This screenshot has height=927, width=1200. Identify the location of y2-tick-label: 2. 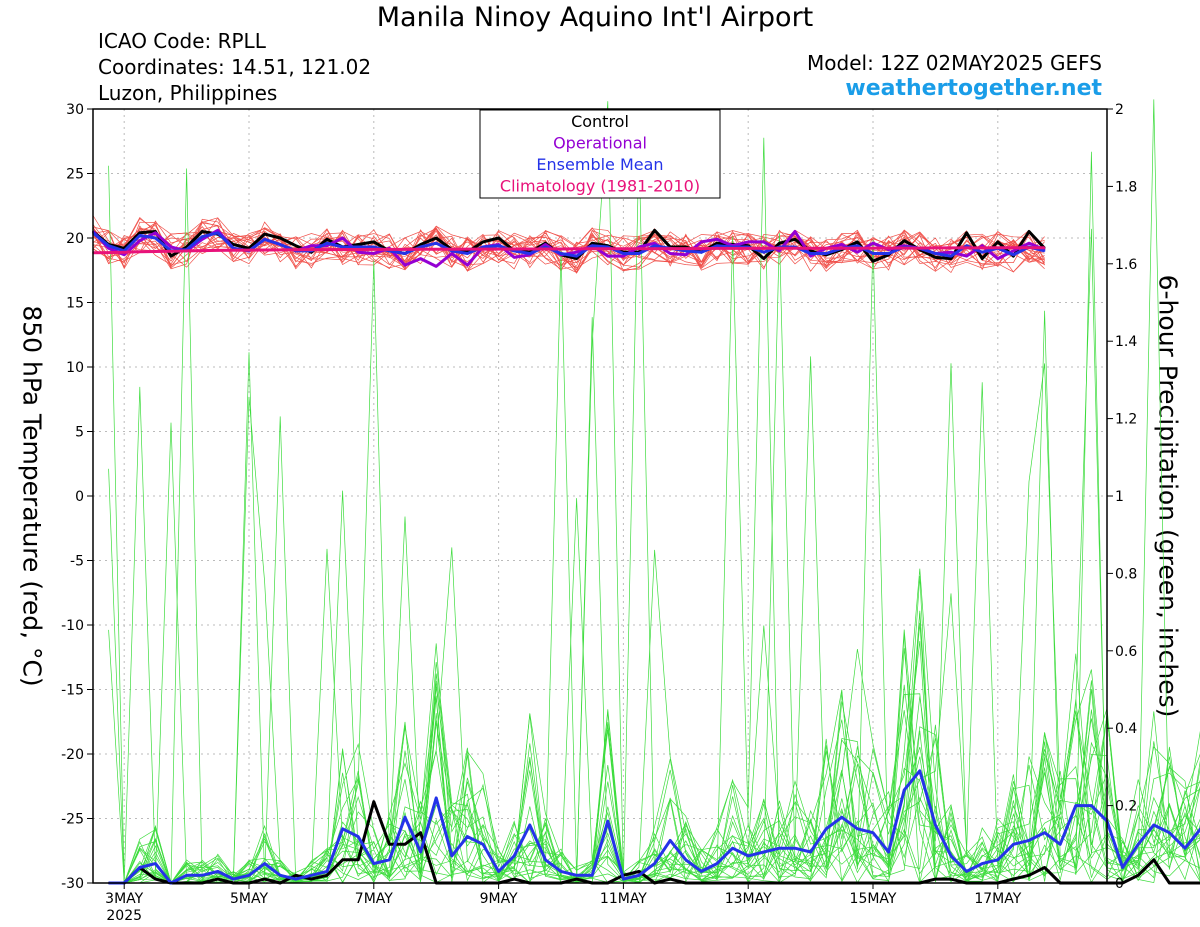
(1119, 110).